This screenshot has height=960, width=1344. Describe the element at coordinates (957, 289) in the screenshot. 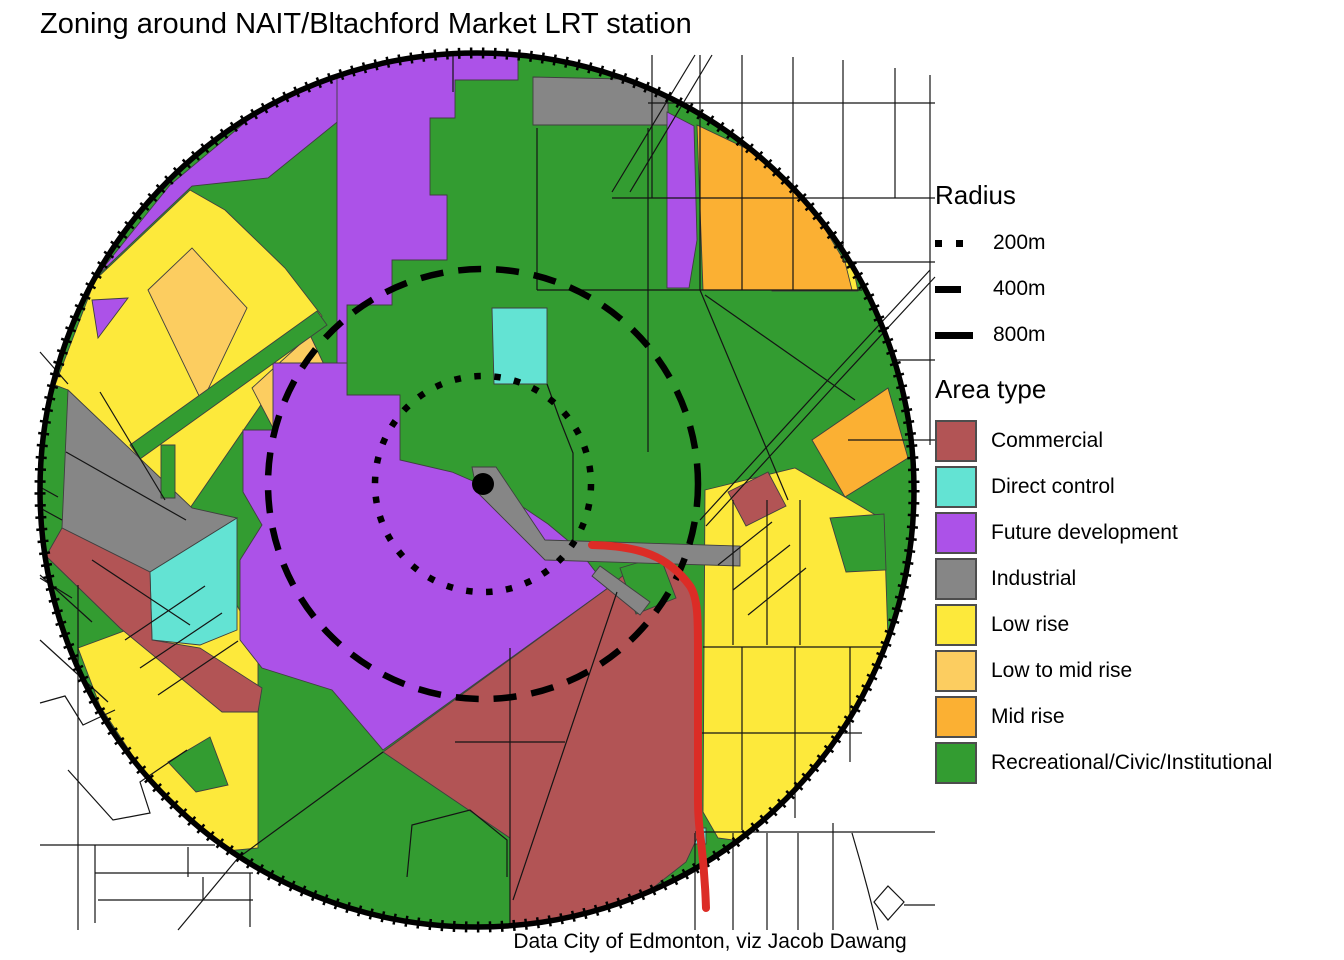

I see `dashed-line-sample` at that location.